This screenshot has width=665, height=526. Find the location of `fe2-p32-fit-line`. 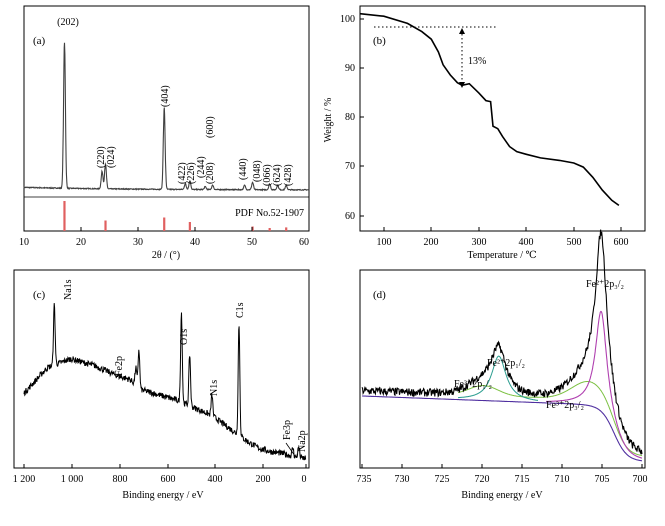

fe2-p32-fit-line is located at coordinates (594, 384).